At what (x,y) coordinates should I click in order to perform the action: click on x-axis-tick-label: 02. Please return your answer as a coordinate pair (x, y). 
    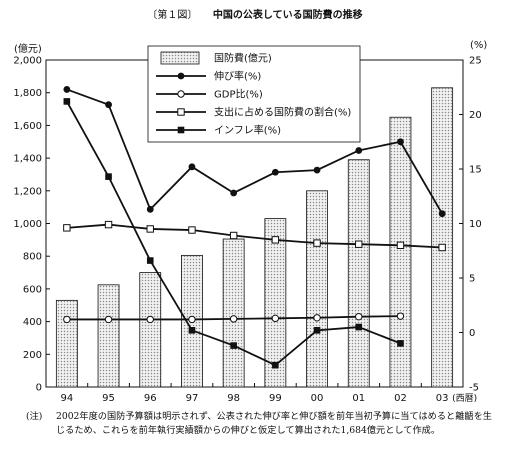
    Looking at the image, I should click on (400, 398).